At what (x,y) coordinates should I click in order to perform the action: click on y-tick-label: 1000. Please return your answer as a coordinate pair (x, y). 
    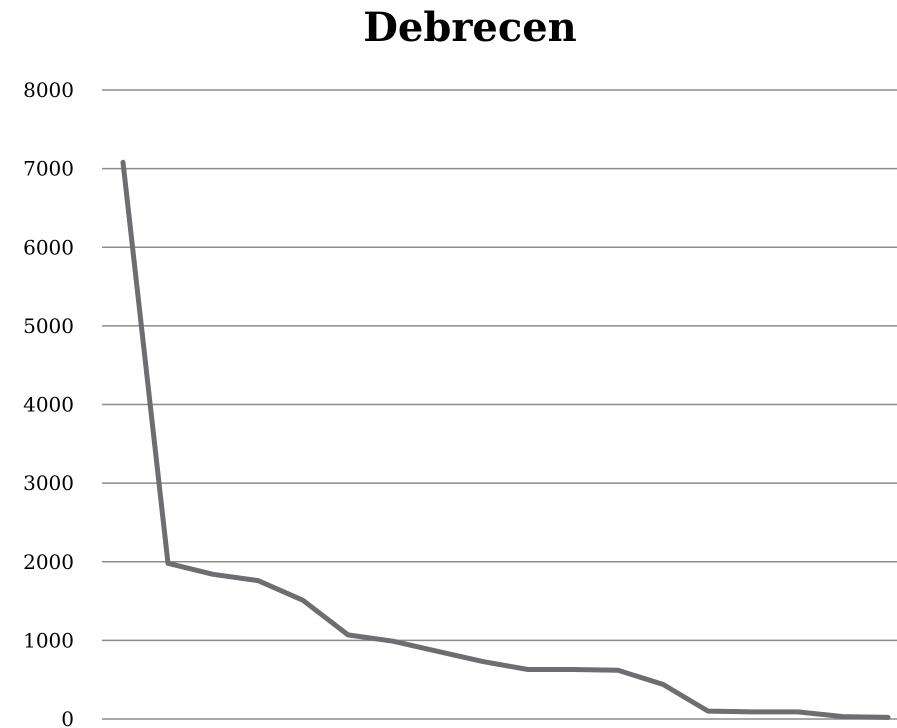
    Looking at the image, I should click on (48, 640).